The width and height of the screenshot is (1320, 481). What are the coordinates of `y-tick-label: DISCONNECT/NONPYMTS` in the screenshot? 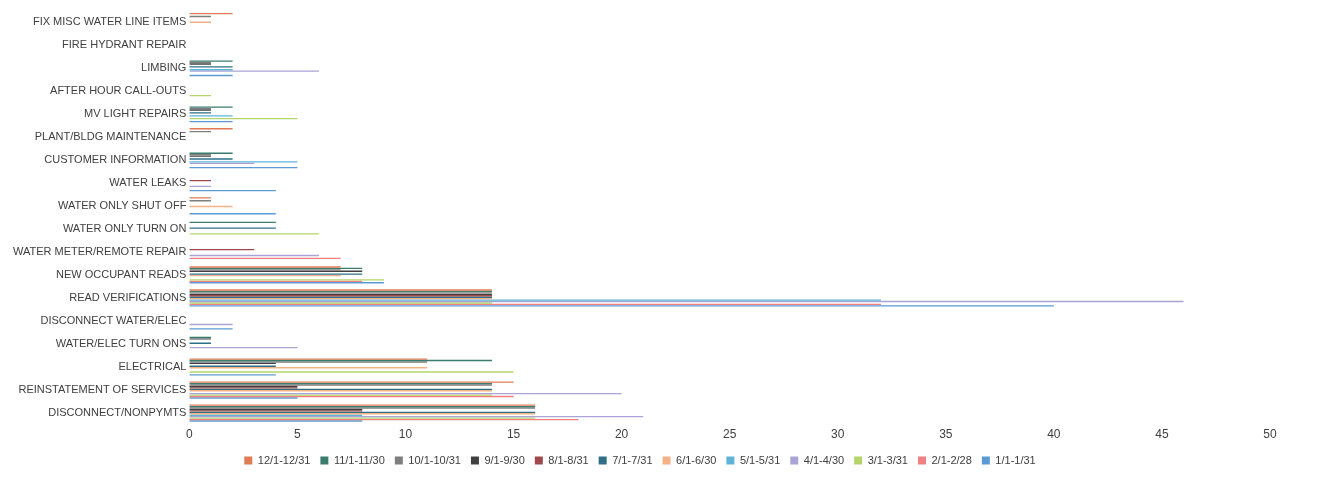 It's located at (117, 412).